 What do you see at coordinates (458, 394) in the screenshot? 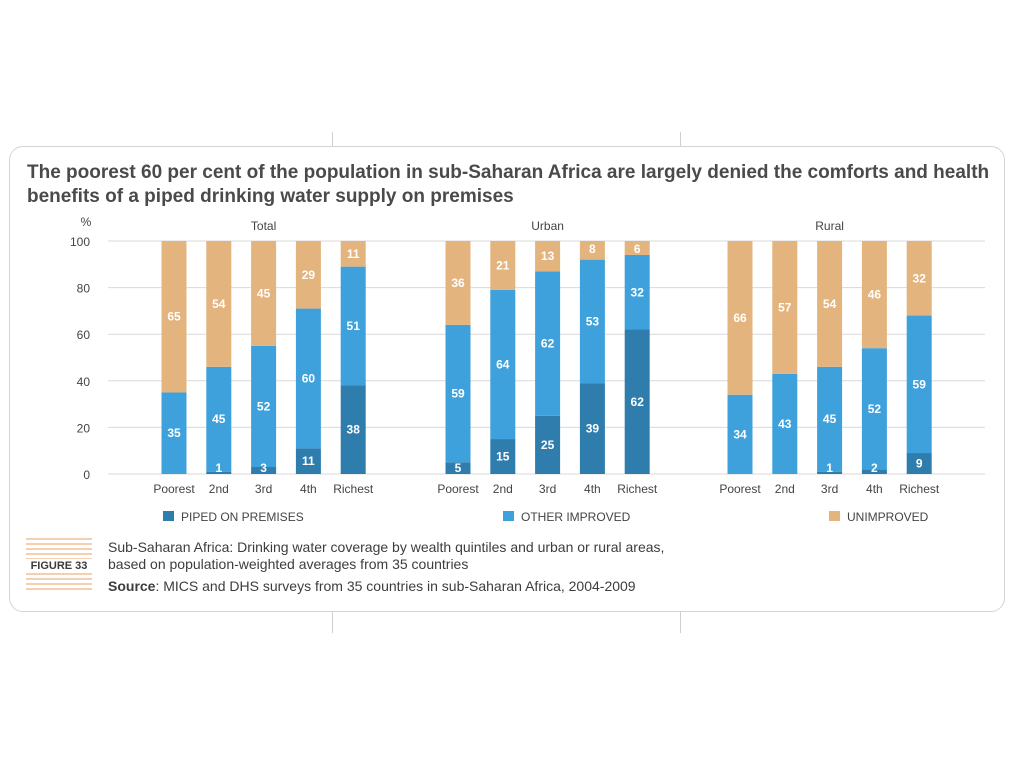
I see `bar-urban-poorest-other-label: 59` at bounding box center [458, 394].